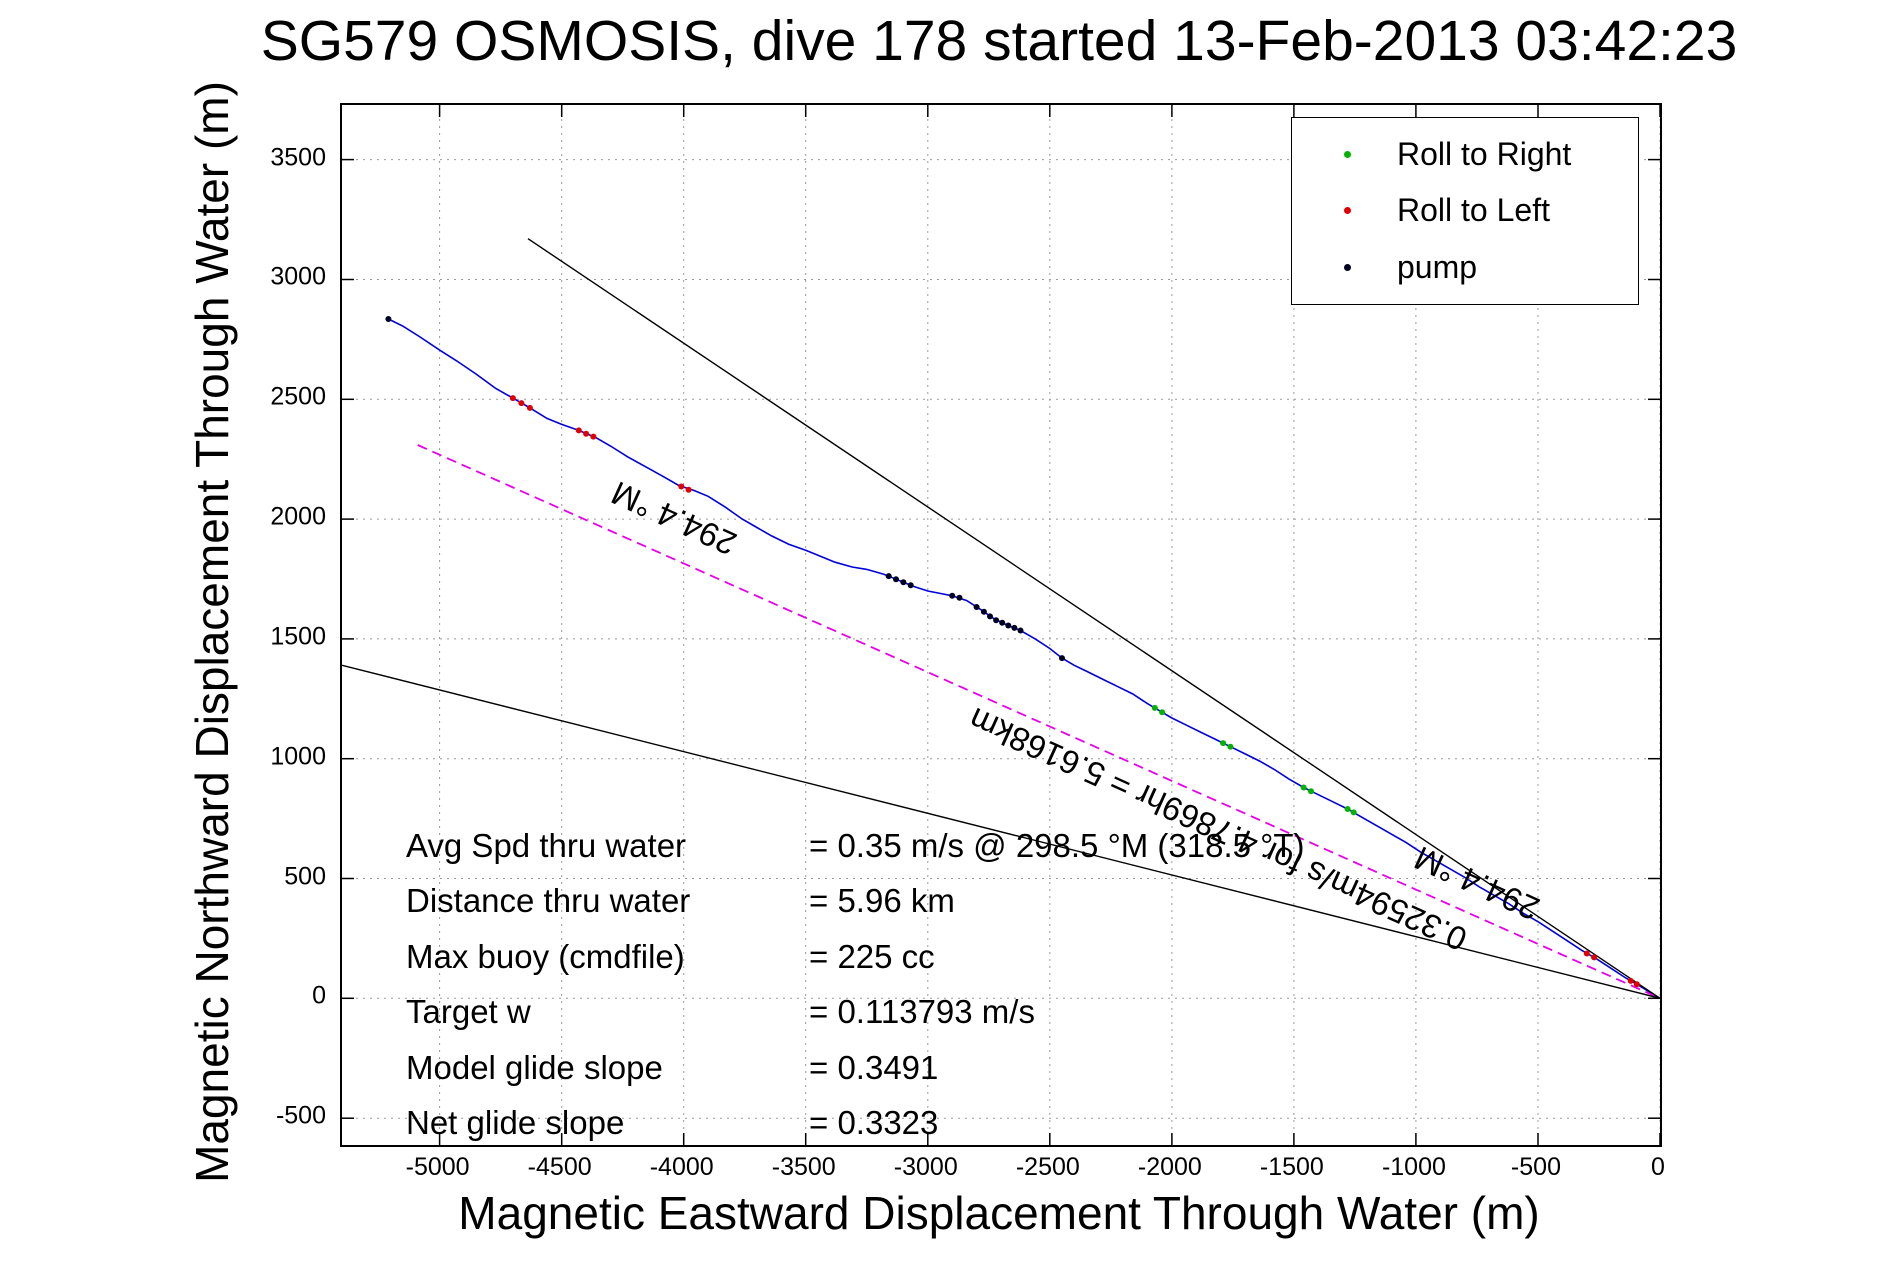  What do you see at coordinates (1057, 845) in the screenshot?
I see `stat-value: = 0.35 m/s @ 298.5 °M (318.5 °T)` at bounding box center [1057, 845].